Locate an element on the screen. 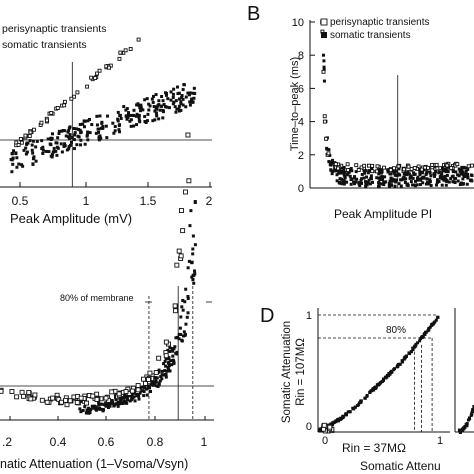  panel-c-xtick: 0.8 is located at coordinates (155, 442).